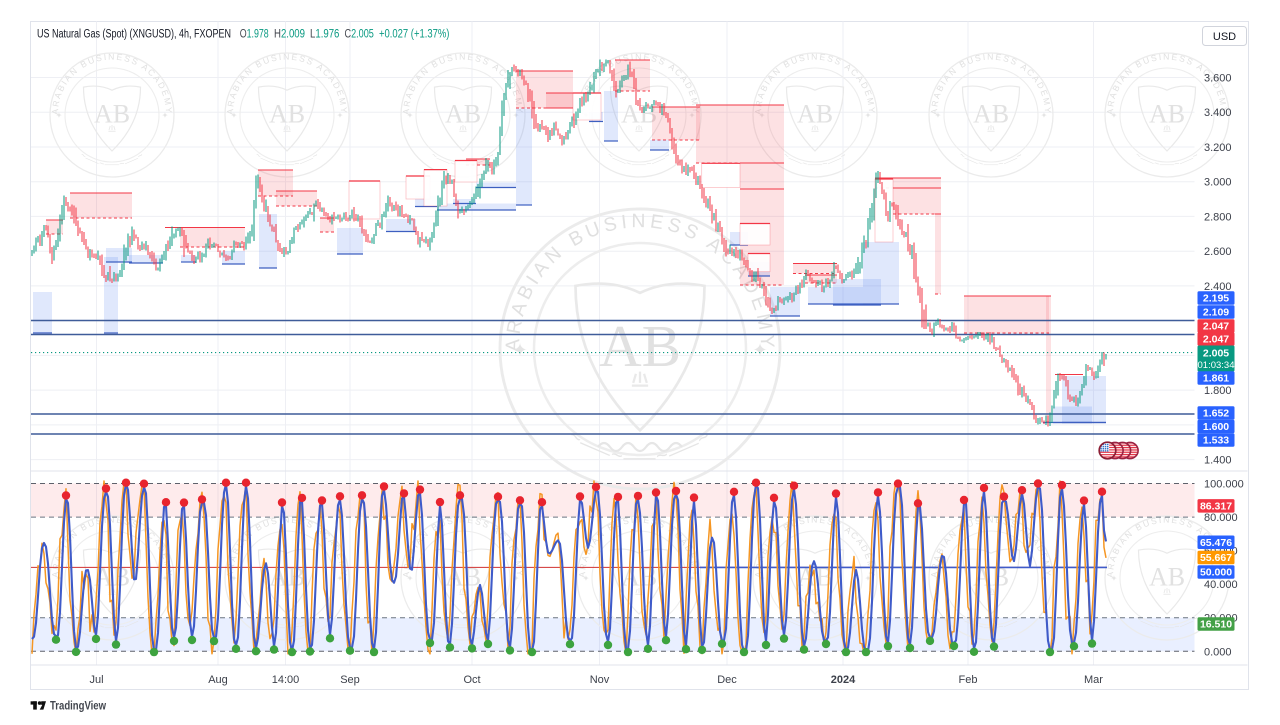  I want to click on svg-text: 3.400, so click(1218, 113).